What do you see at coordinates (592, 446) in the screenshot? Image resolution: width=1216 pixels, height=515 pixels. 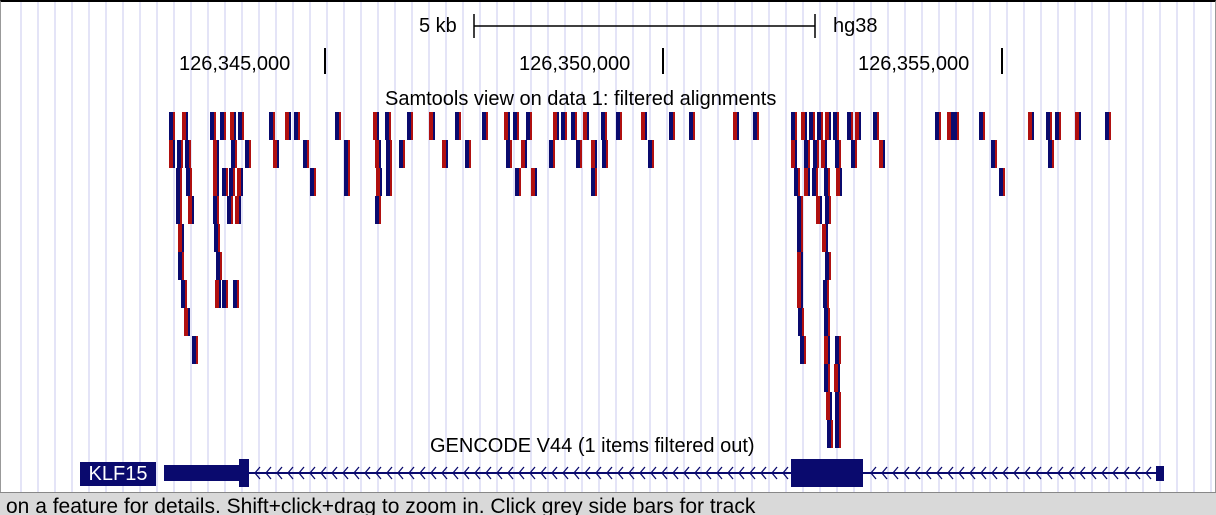 I see `gene-track-title: GENCODE V44 (1 items filtered out)` at bounding box center [592, 446].